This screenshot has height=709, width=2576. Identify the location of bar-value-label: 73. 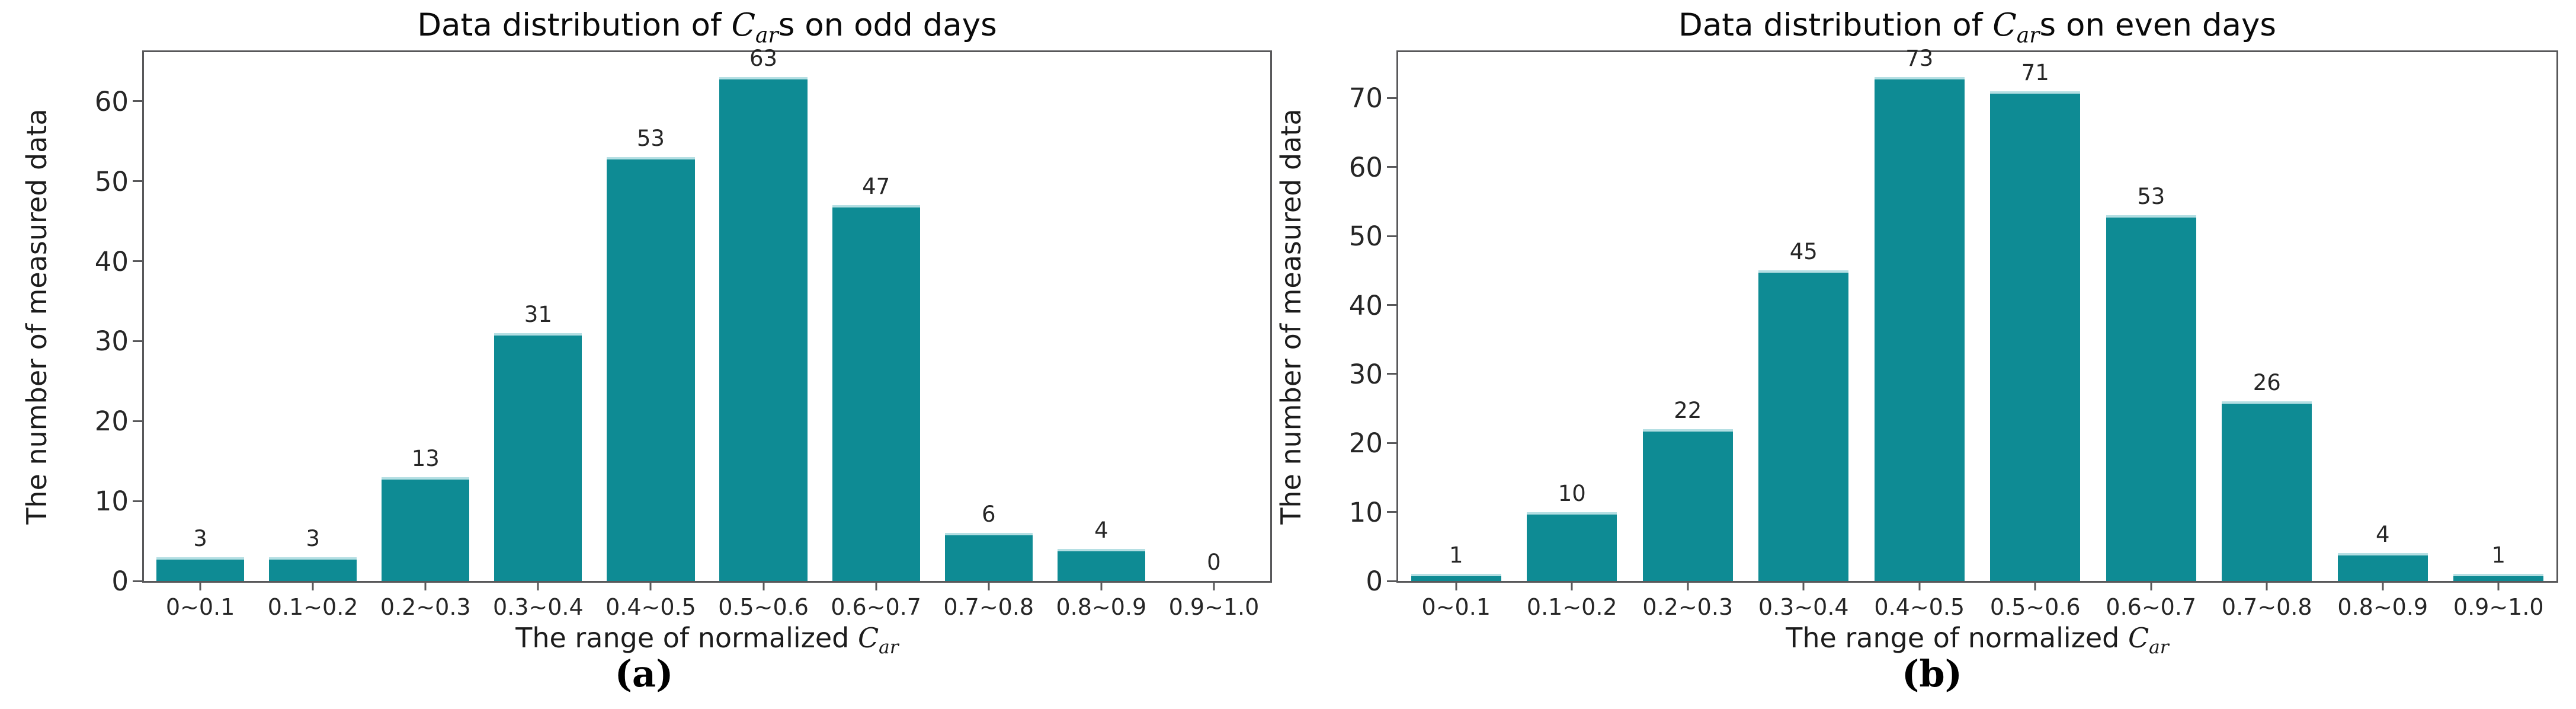
(1919, 59).